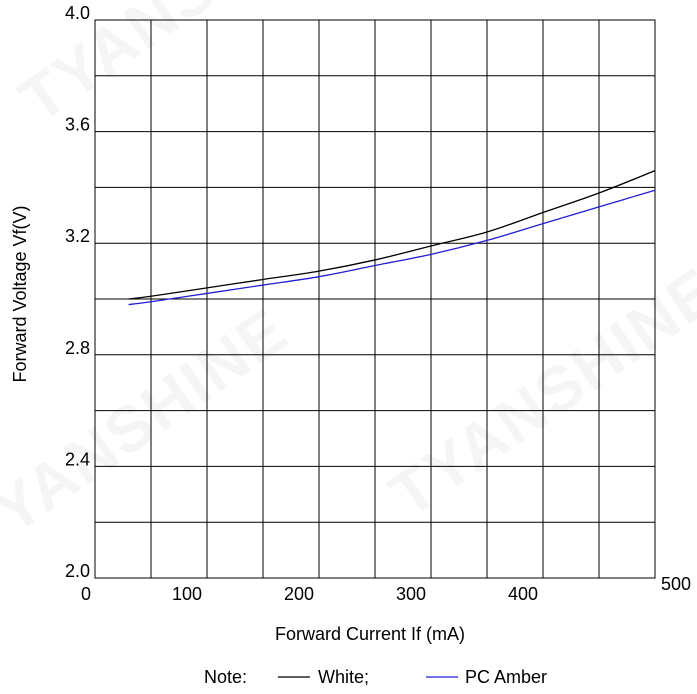 This screenshot has width=697, height=694. Describe the element at coordinates (523, 594) in the screenshot. I see `x-tick-label: 400` at that location.